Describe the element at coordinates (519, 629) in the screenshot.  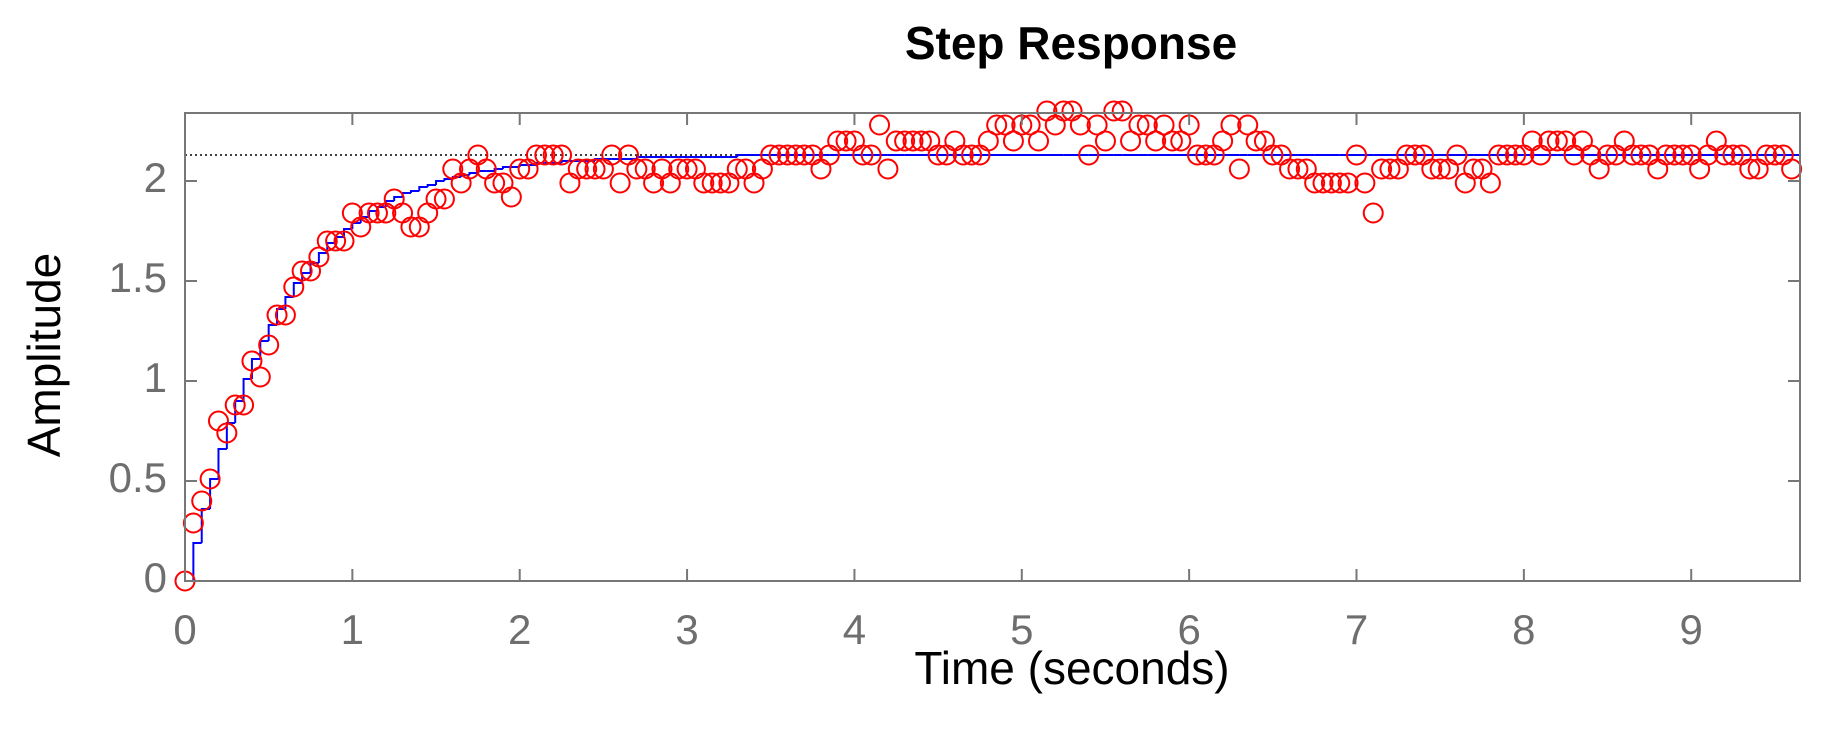
I see `x-tick-label: 2` at that location.